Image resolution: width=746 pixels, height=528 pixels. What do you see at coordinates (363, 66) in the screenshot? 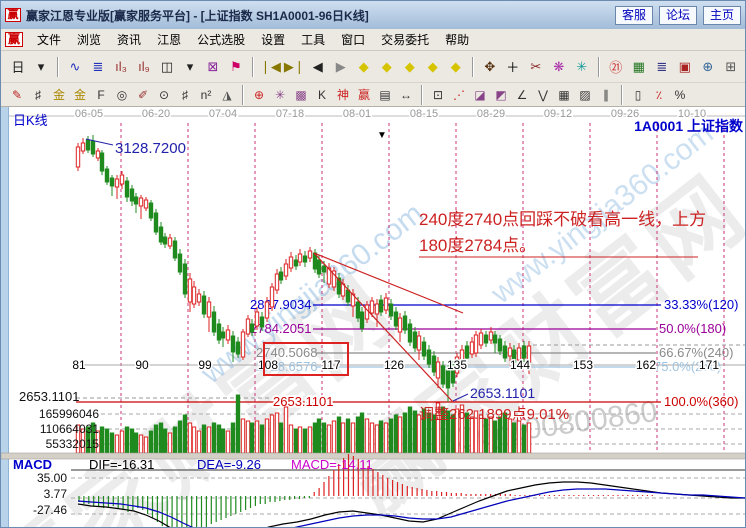
I see `diamond-left-icon: ◆` at bounding box center [363, 66].